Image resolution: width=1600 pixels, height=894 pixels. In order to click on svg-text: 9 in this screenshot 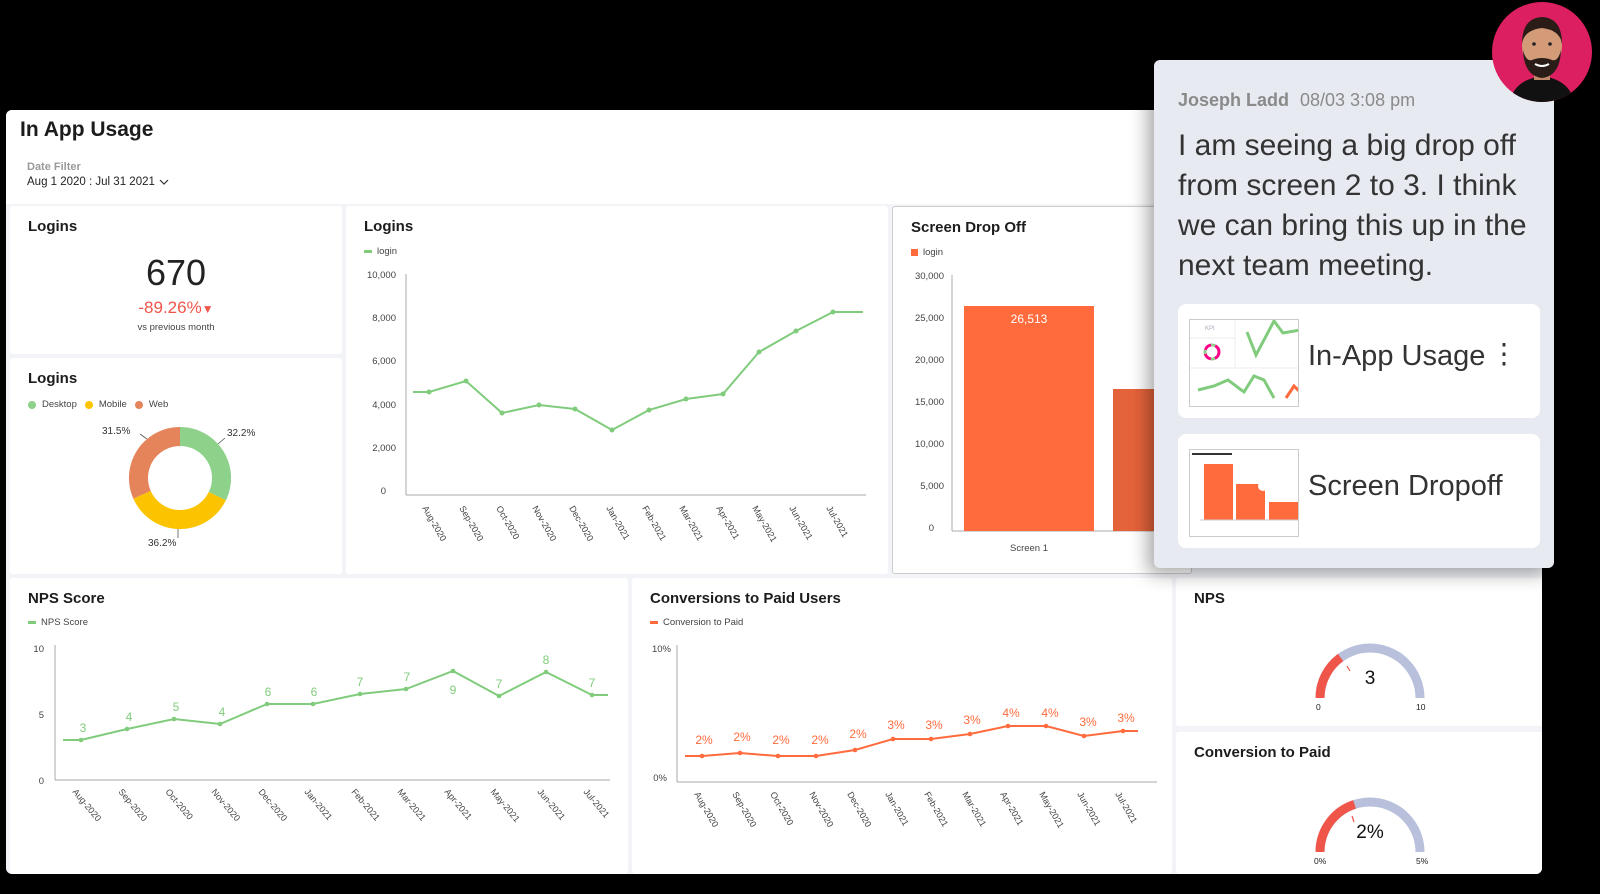, I will do `click(453, 690)`.